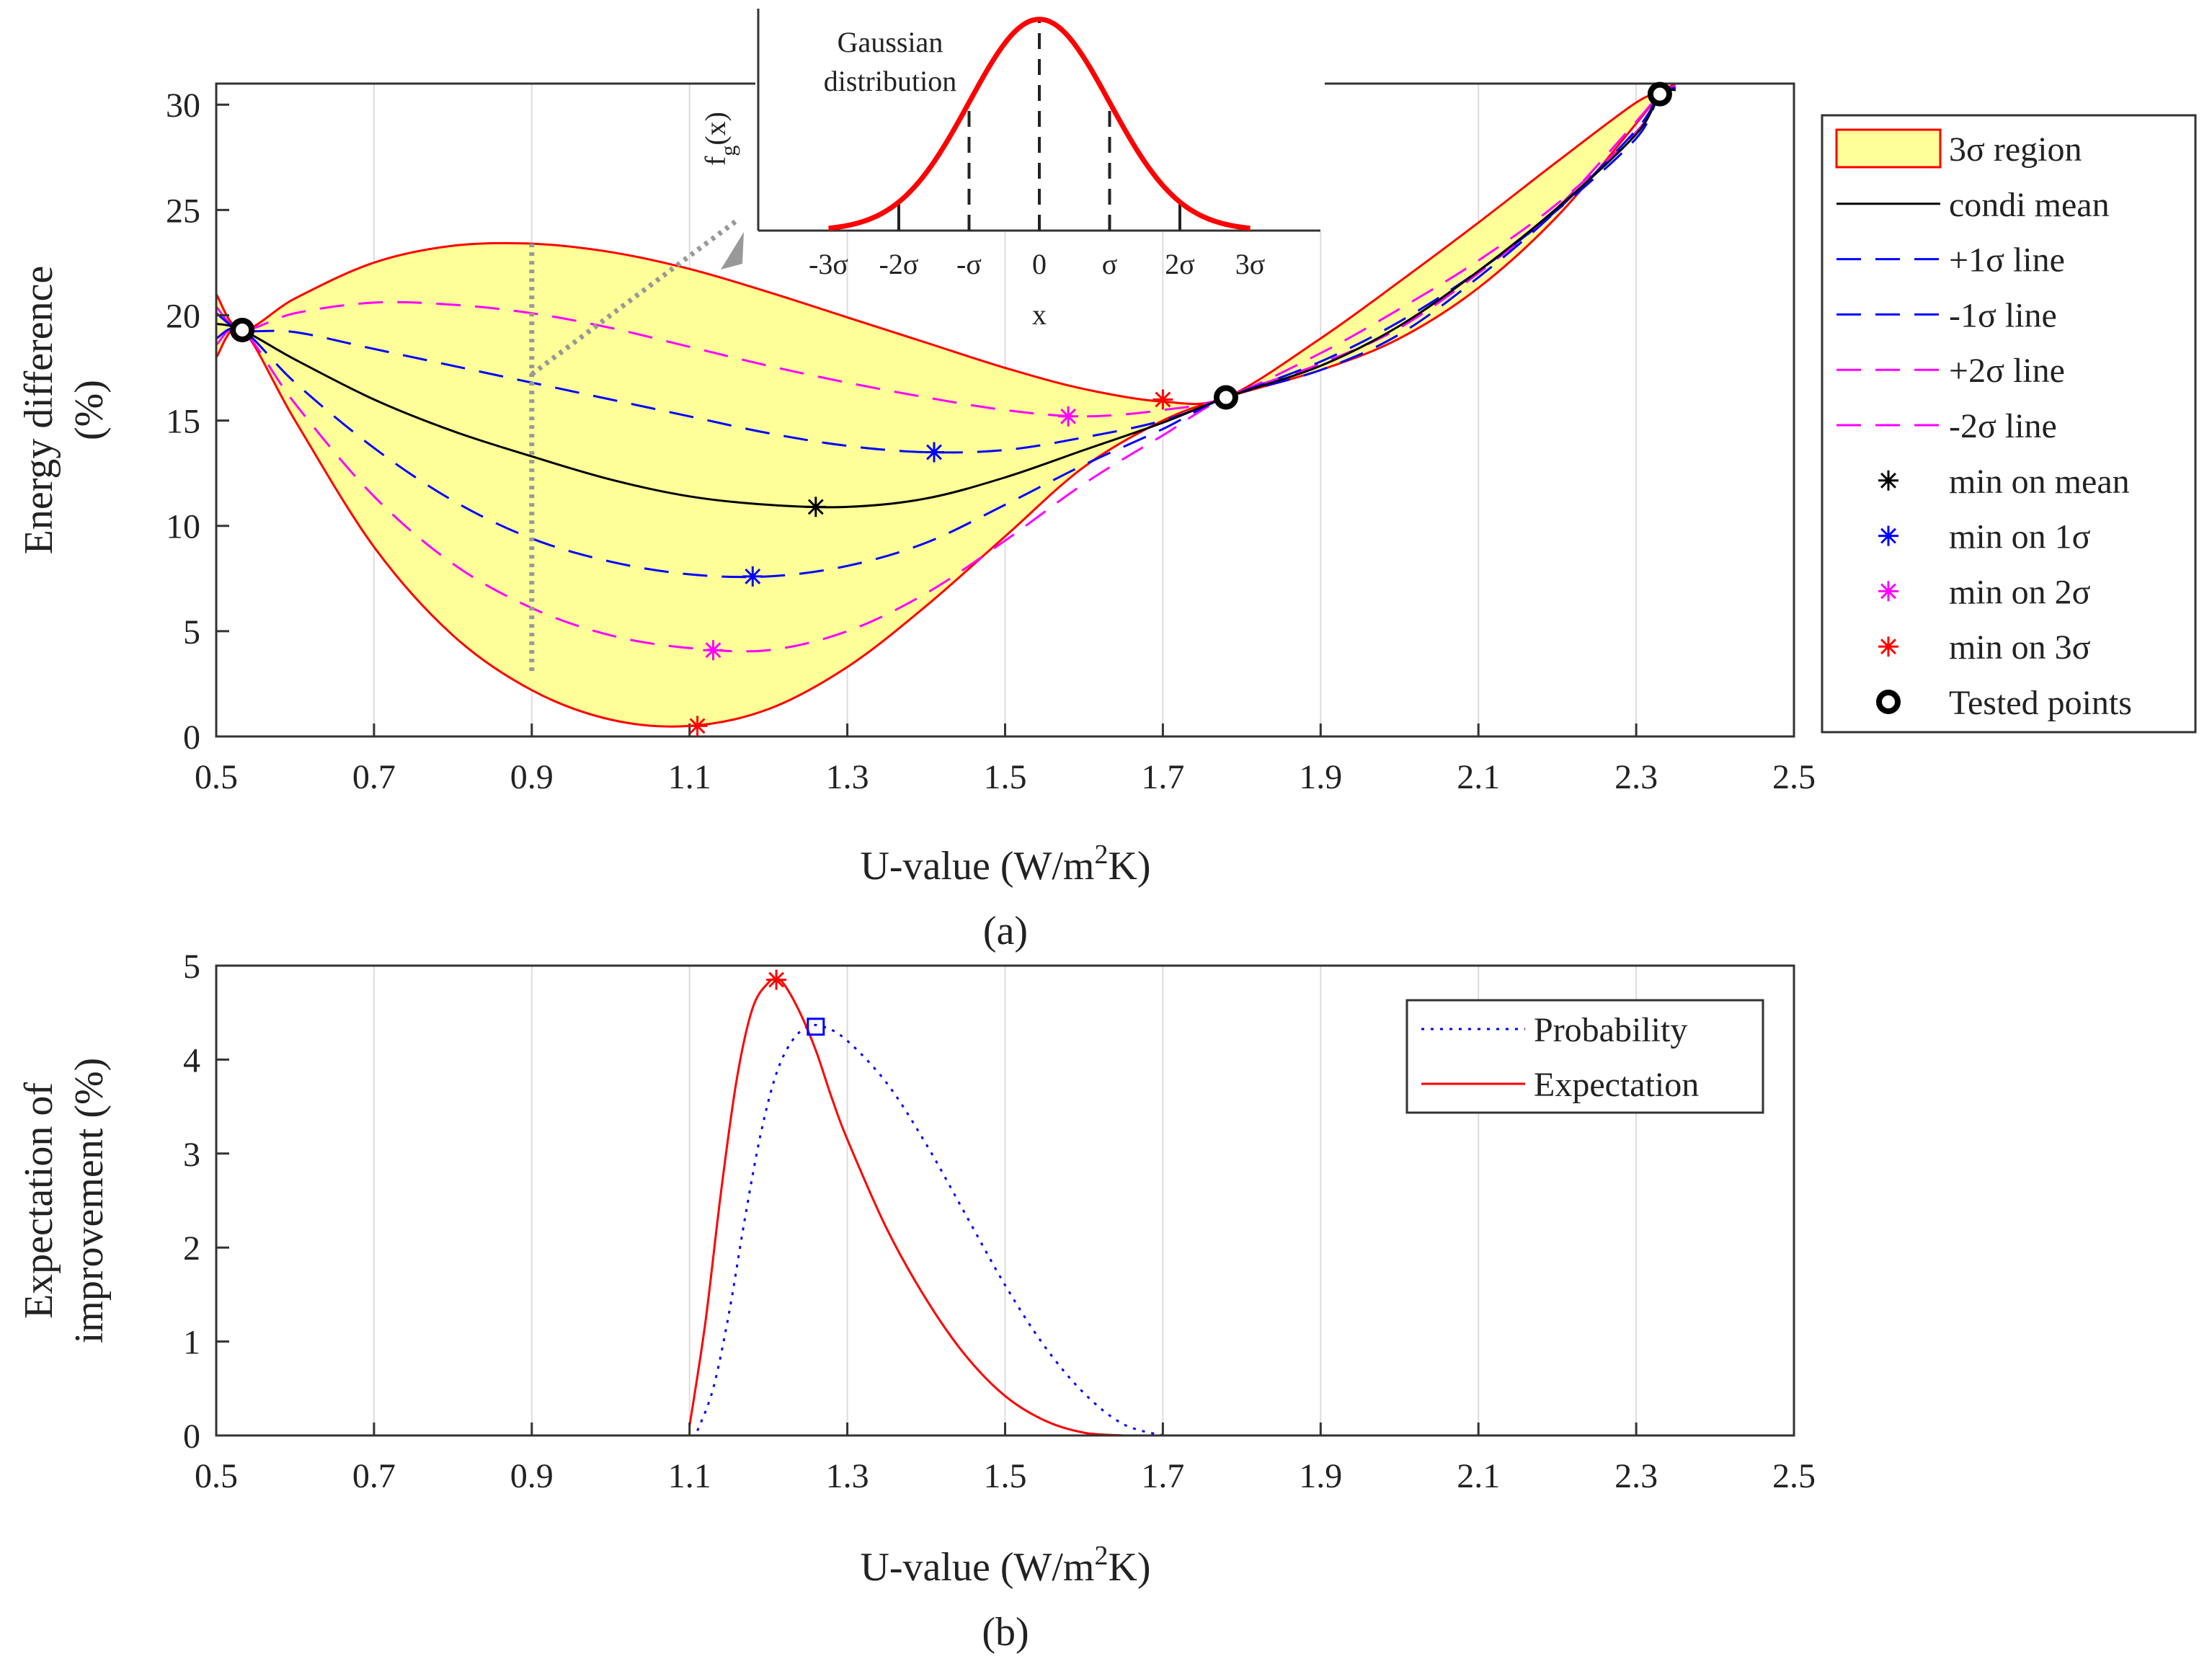 This screenshot has height=1674, width=2212. What do you see at coordinates (1478, 1476) in the screenshot?
I see `panel-b-xtick-label: 2.1` at bounding box center [1478, 1476].